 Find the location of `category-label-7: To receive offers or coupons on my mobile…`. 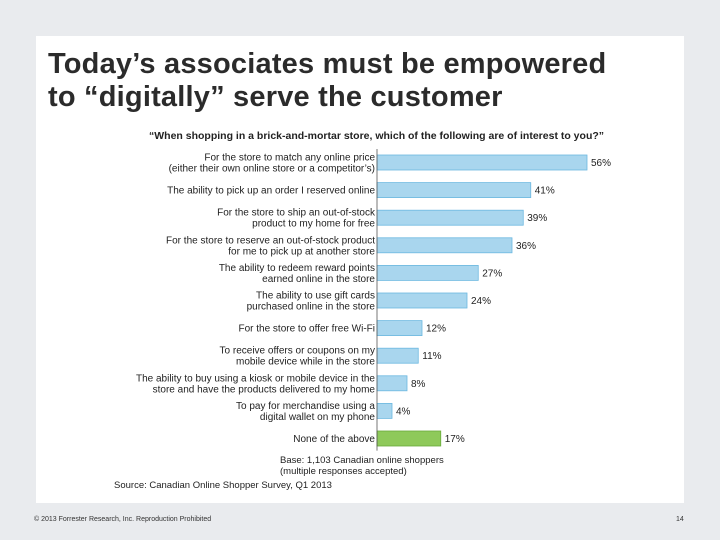

category-label-7: To receive offers or coupons on my mobile… is located at coordinates (298, 357).